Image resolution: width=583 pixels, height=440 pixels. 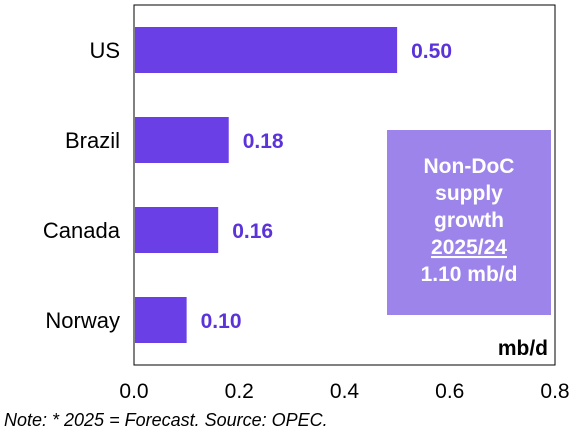 What do you see at coordinates (92, 140) in the screenshot?
I see `category-label: Brazil` at bounding box center [92, 140].